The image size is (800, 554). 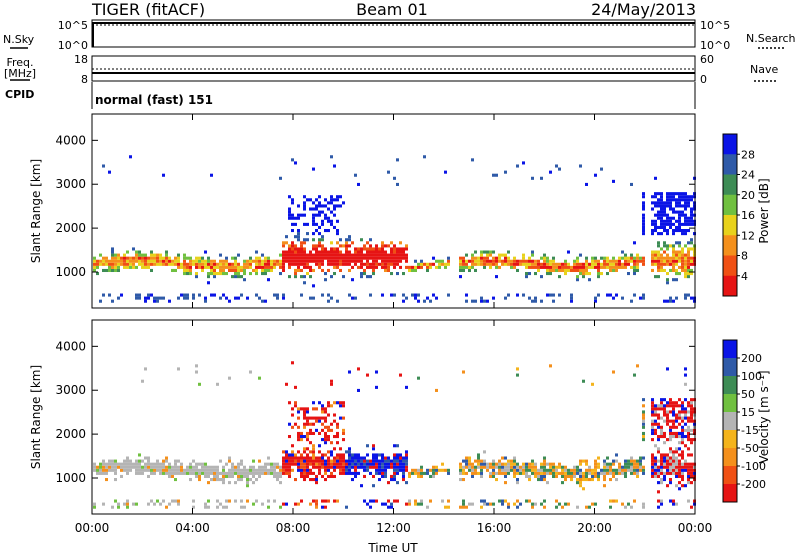 What do you see at coordinates (715, 45) in the screenshot?
I see `nsky-tick-bottom-right: 10^0` at bounding box center [715, 45].